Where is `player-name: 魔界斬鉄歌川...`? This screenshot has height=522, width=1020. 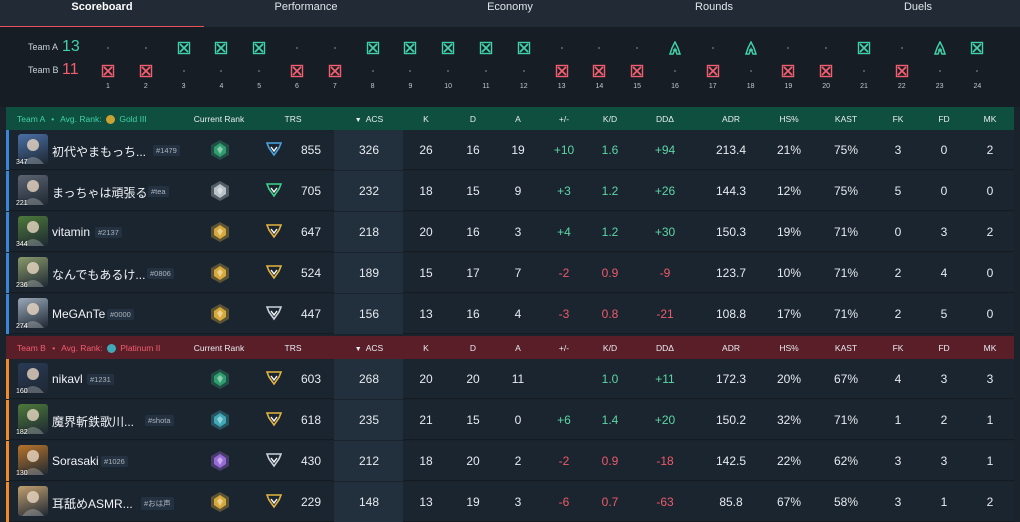
player-name: 魔界斬鉄歌川... is located at coordinates (93, 422).